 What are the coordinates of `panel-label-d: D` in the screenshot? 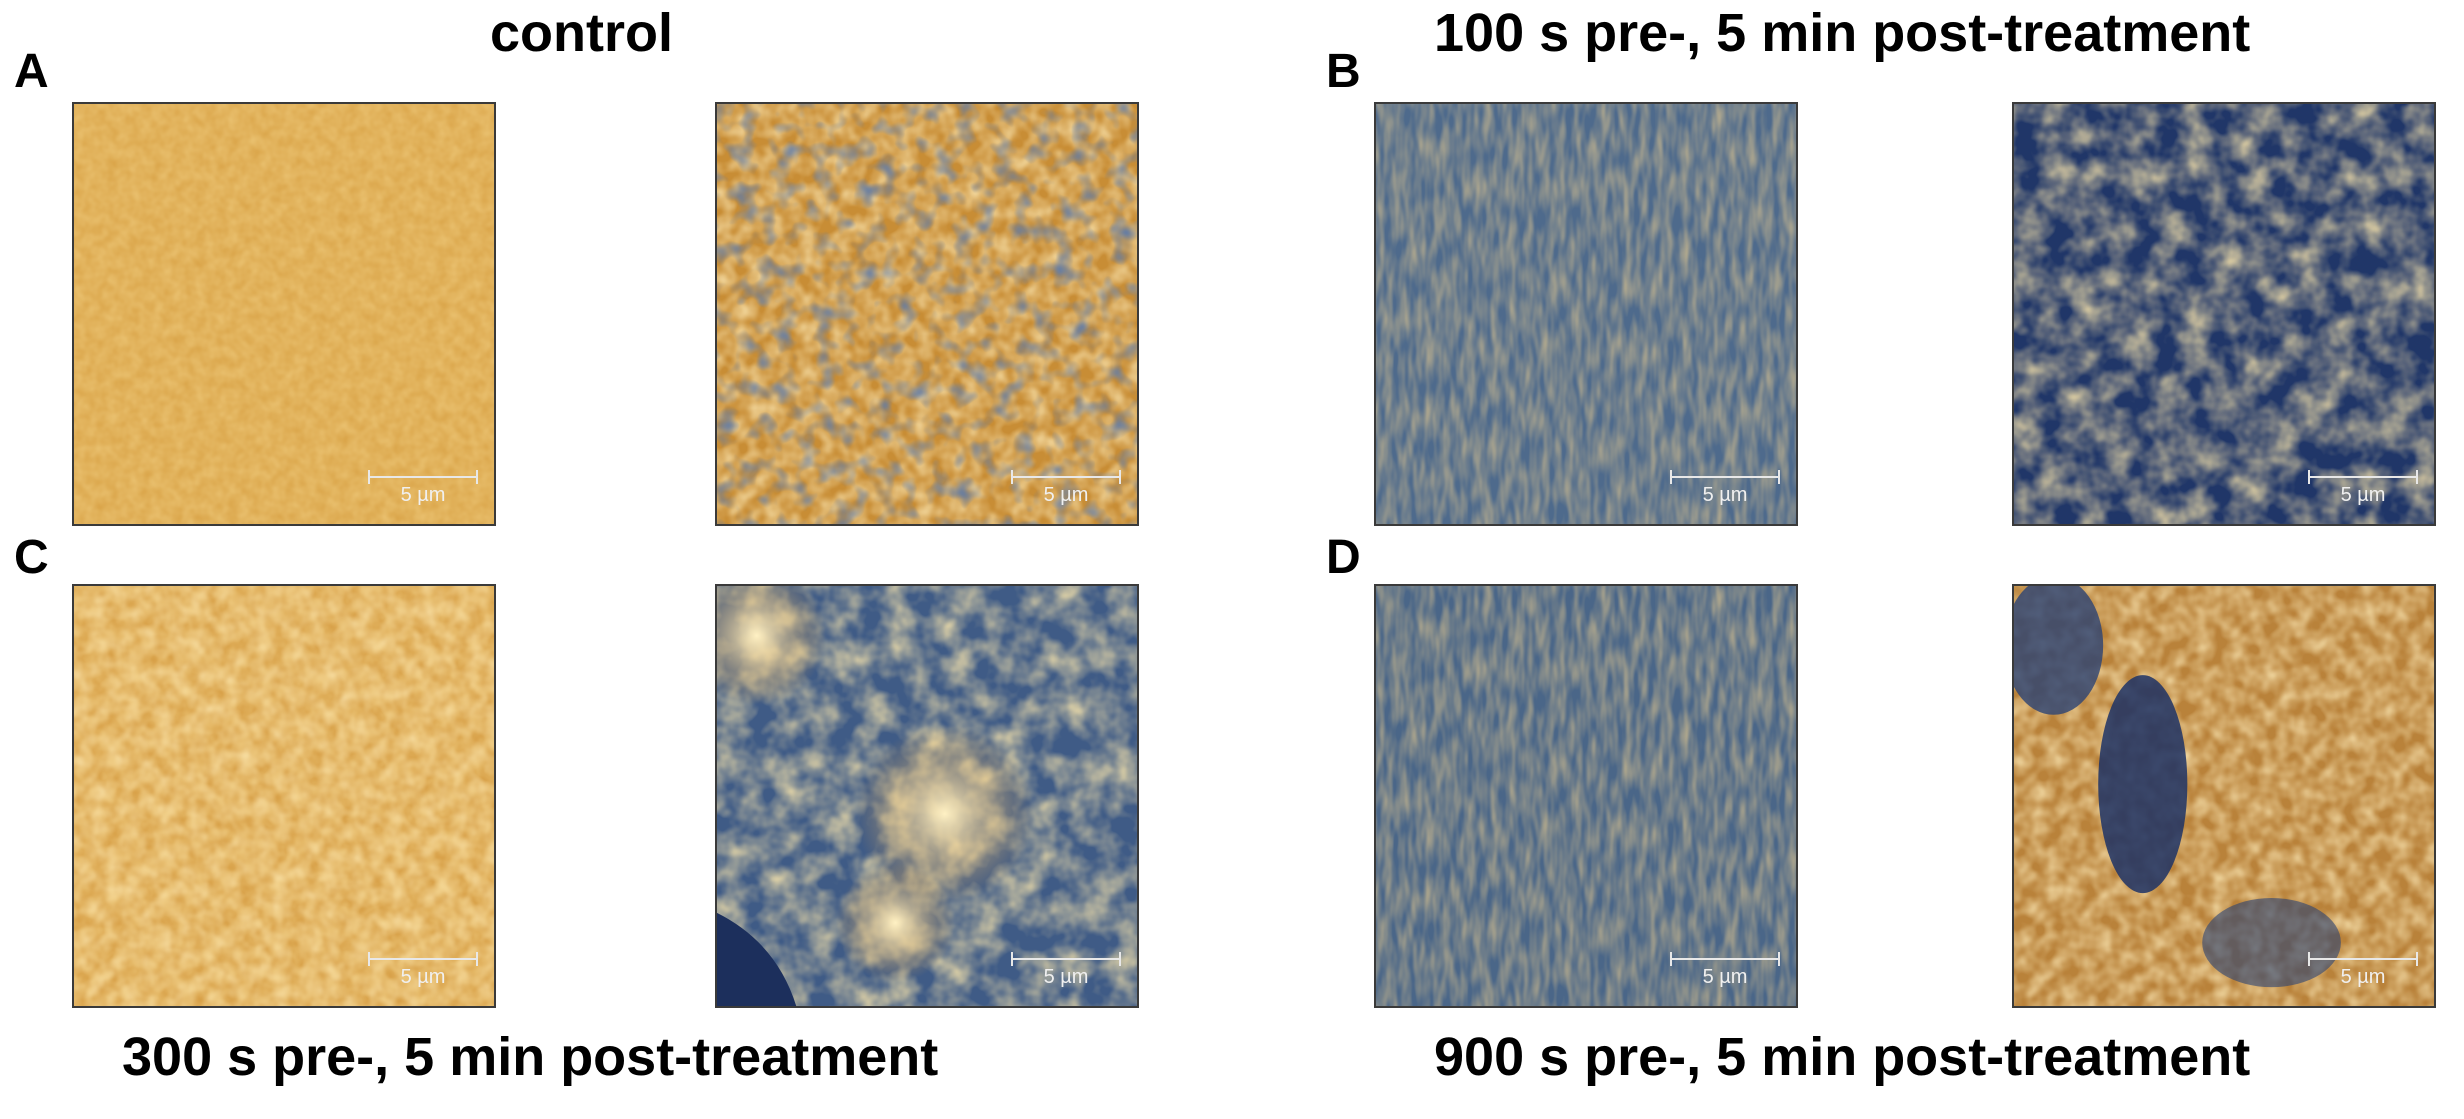 It's located at (1343, 557).